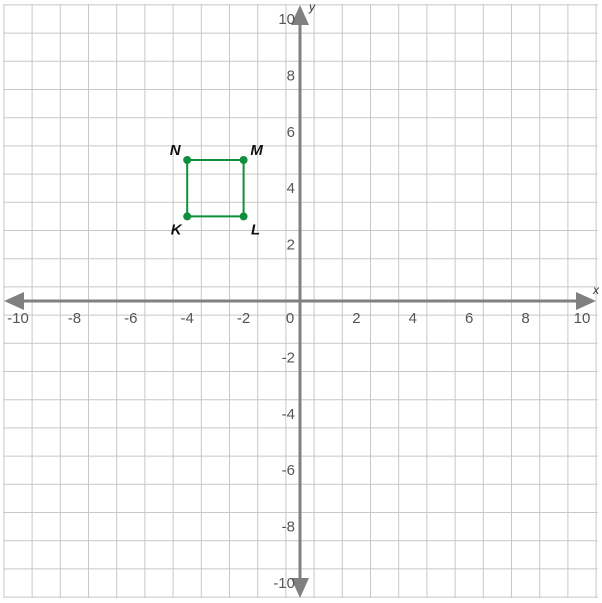 The height and width of the screenshot is (603, 602). What do you see at coordinates (288, 357) in the screenshot?
I see `y-tick-label: -2` at bounding box center [288, 357].